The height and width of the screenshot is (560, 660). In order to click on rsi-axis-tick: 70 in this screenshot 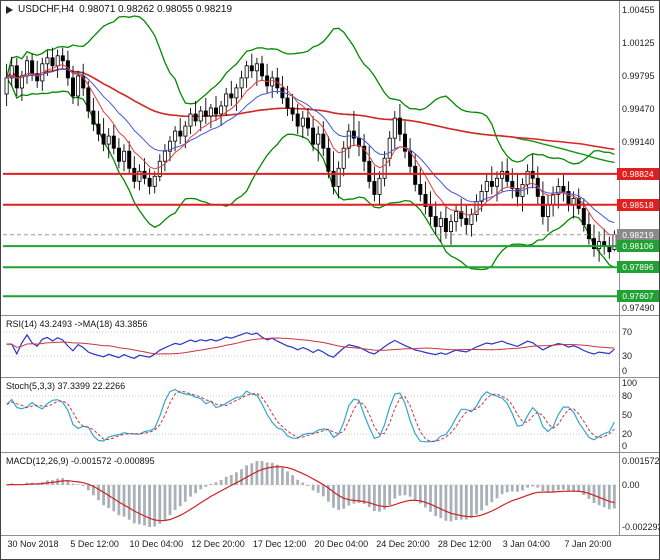, I will do `click(627, 332)`.